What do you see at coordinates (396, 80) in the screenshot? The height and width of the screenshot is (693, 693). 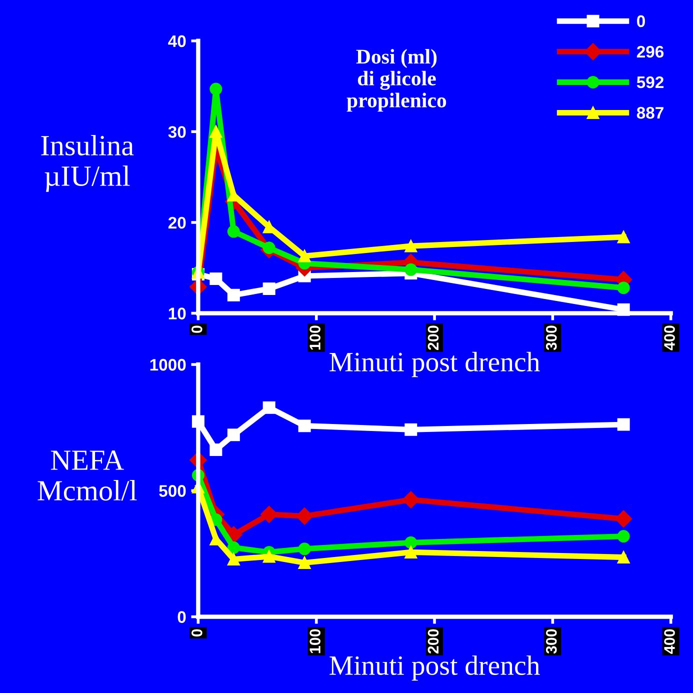 I see `legend-title: Dosi (ml) di glicole propilenico` at bounding box center [396, 80].